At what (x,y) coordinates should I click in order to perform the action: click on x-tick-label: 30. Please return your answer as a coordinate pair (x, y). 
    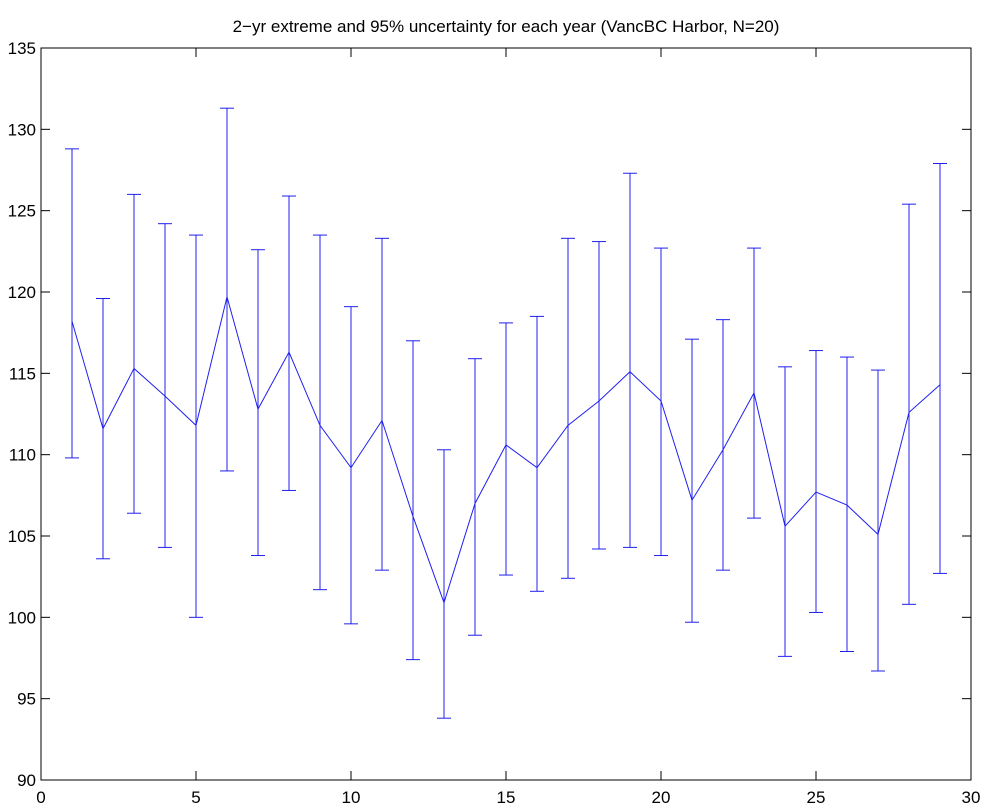
    Looking at the image, I should click on (971, 797).